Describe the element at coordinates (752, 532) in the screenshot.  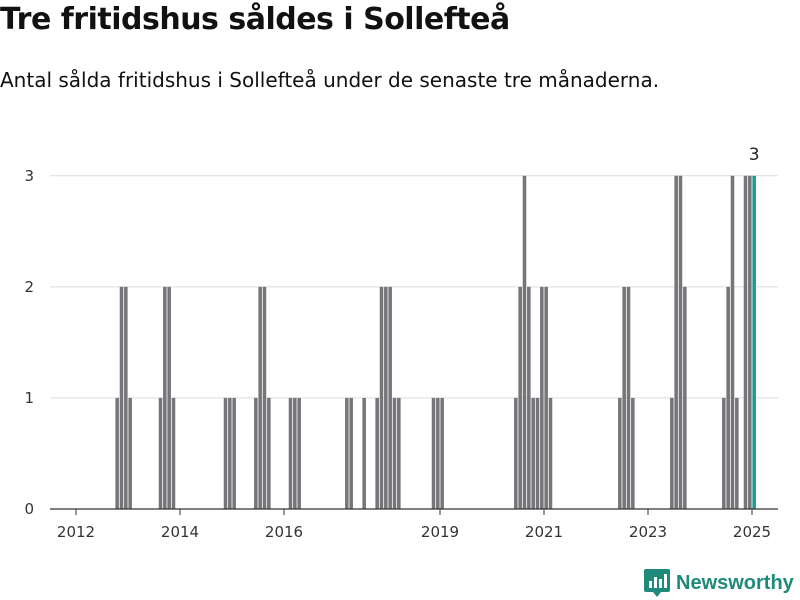
I see `x-tick-label: 2025` at that location.